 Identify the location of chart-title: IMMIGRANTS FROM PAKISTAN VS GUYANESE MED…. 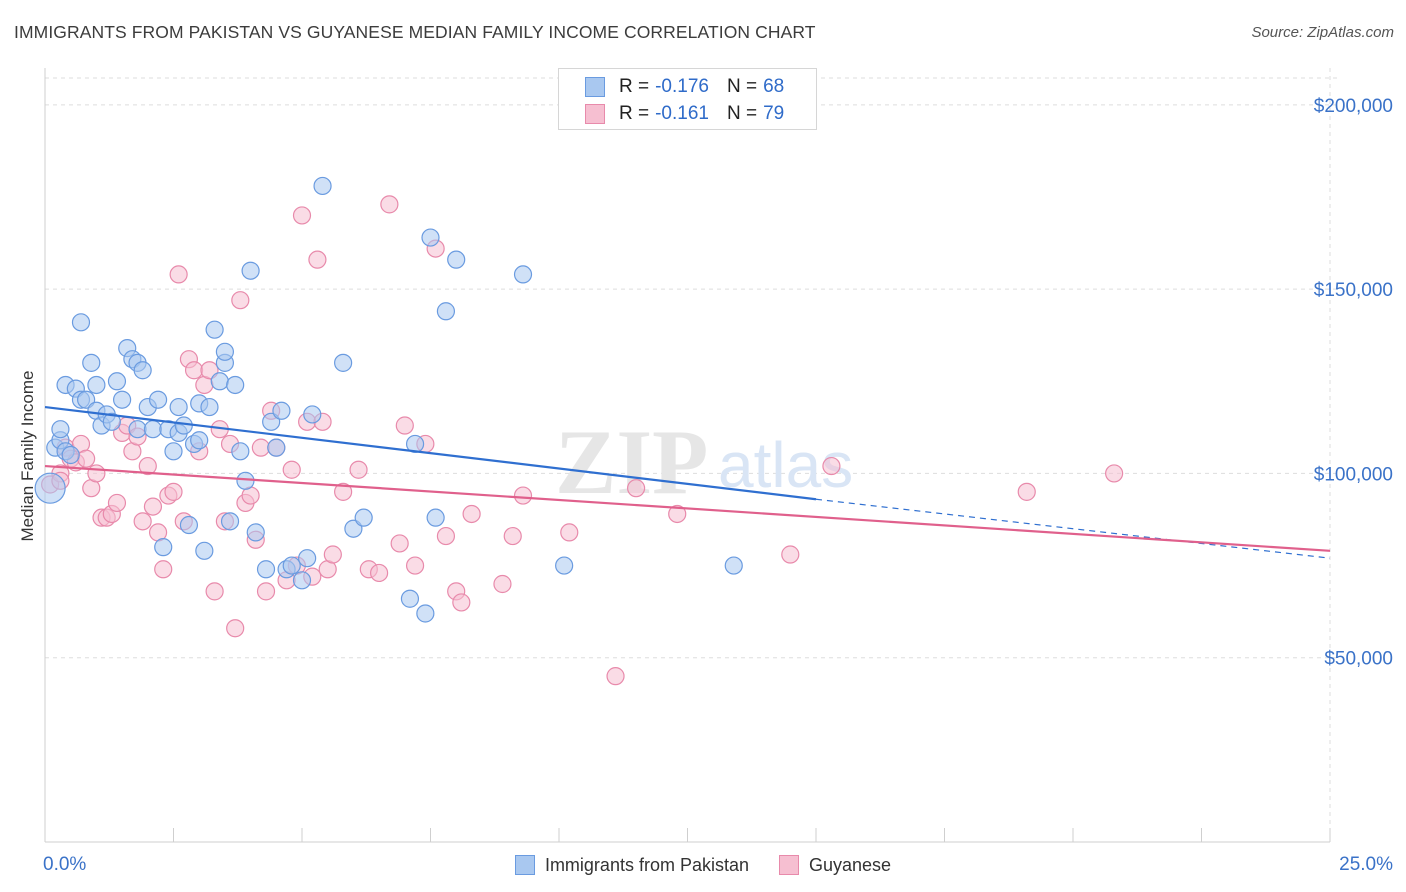
(415, 32).